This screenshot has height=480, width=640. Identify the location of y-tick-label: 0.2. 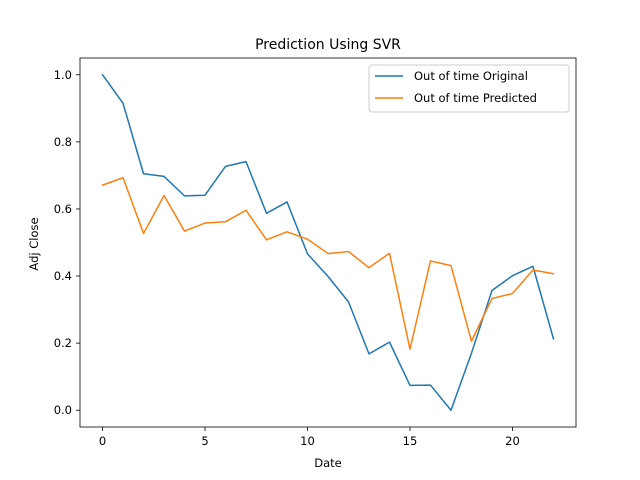
(63, 343).